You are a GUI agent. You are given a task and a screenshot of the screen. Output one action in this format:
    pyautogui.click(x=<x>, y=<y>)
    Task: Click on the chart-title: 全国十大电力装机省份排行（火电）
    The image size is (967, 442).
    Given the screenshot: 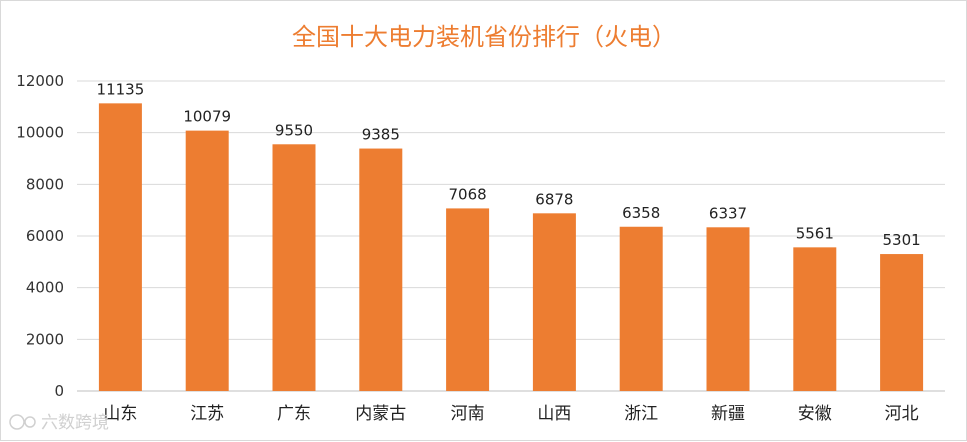 What is the action you would take?
    pyautogui.click(x=484, y=37)
    